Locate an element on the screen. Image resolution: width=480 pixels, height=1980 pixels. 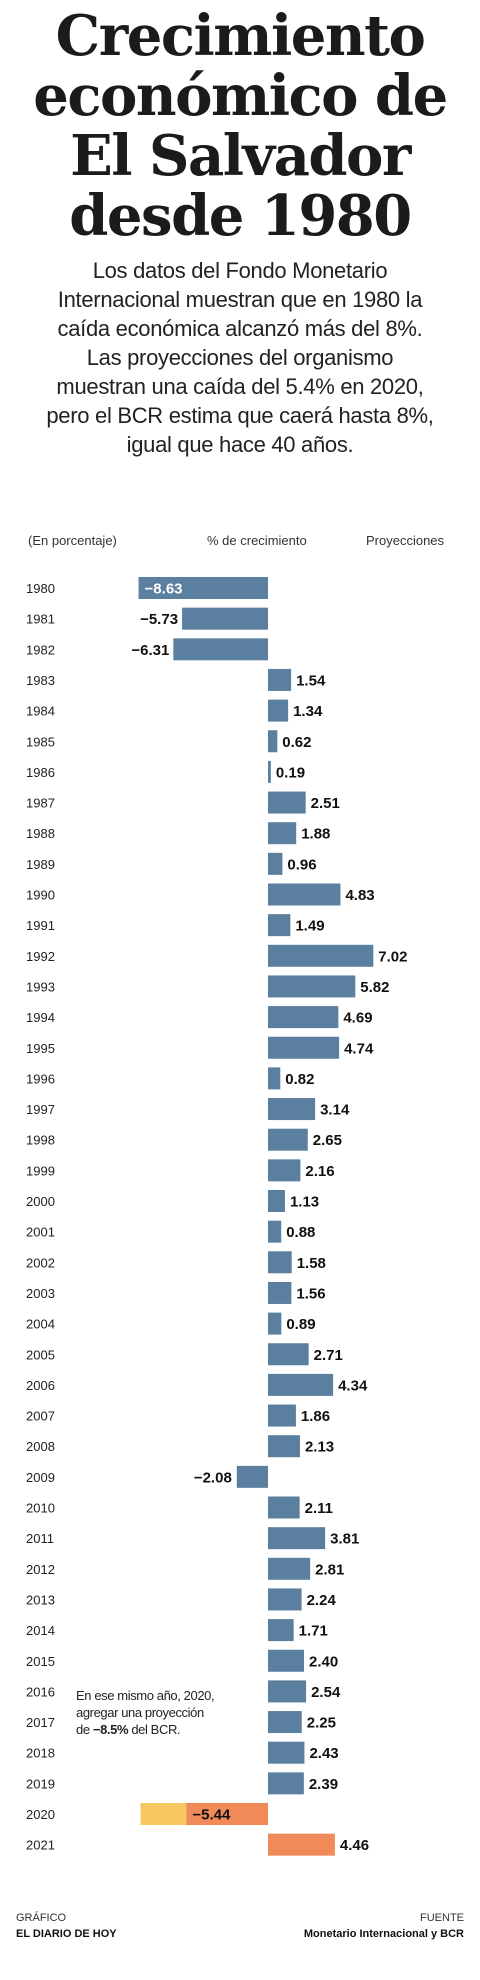
bar-1983 is located at coordinates (280, 679).